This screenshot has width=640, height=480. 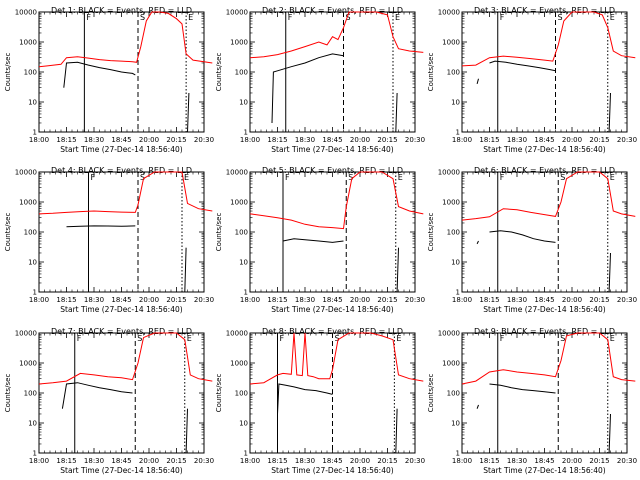 I want to click on panel-title: Det 8: BLACK = Events, RED = LLD, so click(x=332, y=331).